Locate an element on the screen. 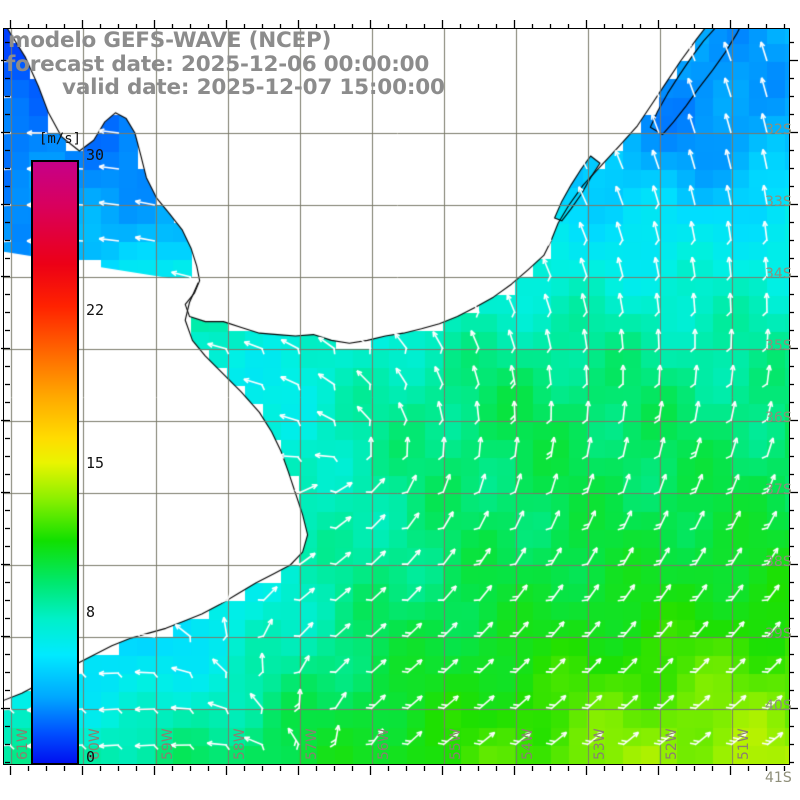 This screenshot has height=800, width=800. right-axis-ticks is located at coordinates (794, 397).